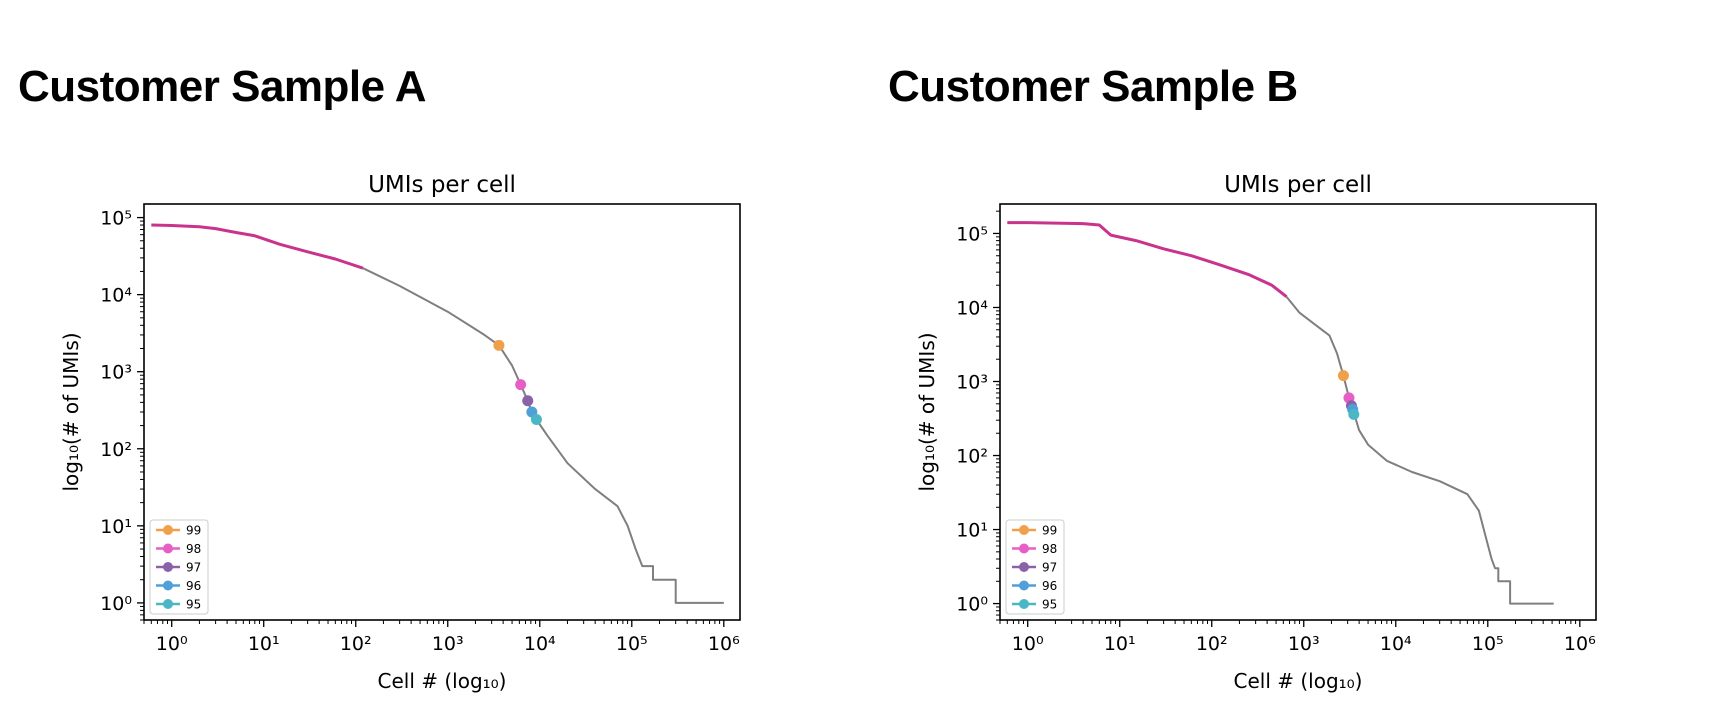 The height and width of the screenshot is (702, 1712). Describe the element at coordinates (1093, 86) in the screenshot. I see `sample-heading: Customer Sample B` at that location.